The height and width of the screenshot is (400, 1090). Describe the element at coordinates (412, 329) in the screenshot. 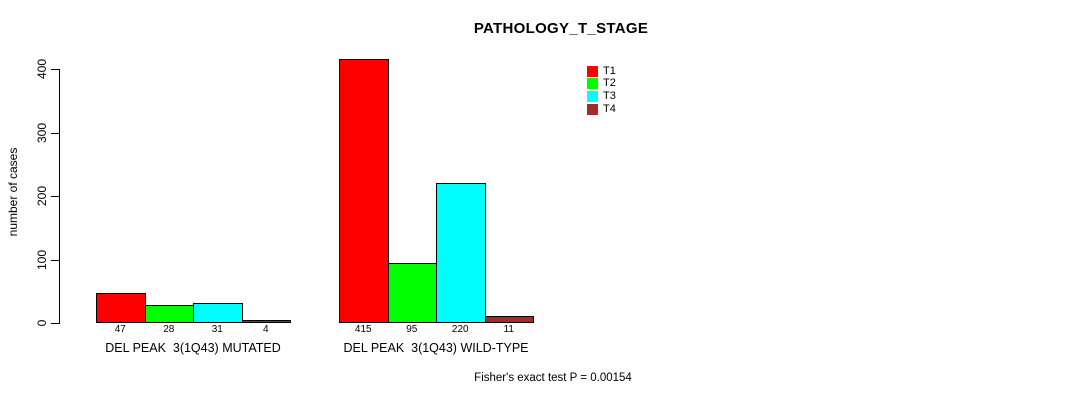

I see `bar-value-label-t2-wild-type: 95` at that location.